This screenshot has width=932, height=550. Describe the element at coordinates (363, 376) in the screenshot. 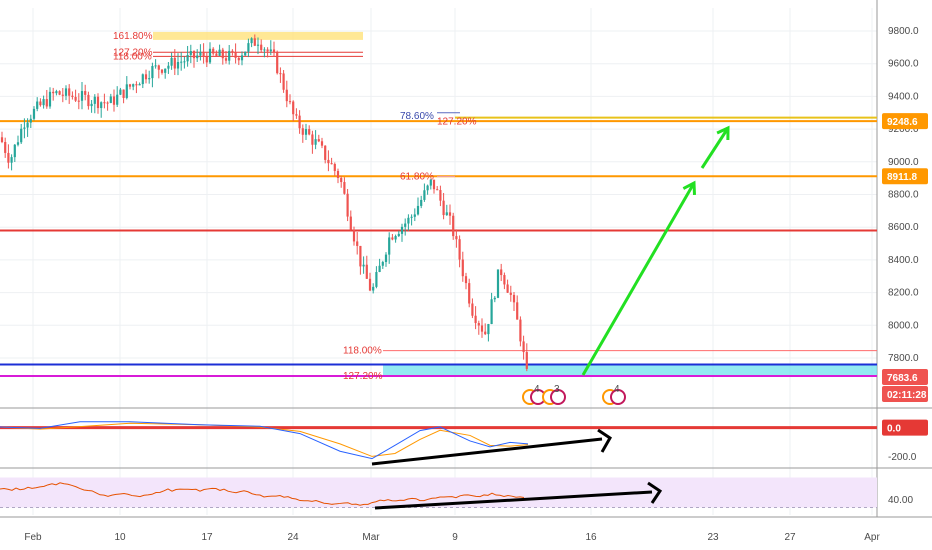

I see `fib-label: 127.20%` at that location.